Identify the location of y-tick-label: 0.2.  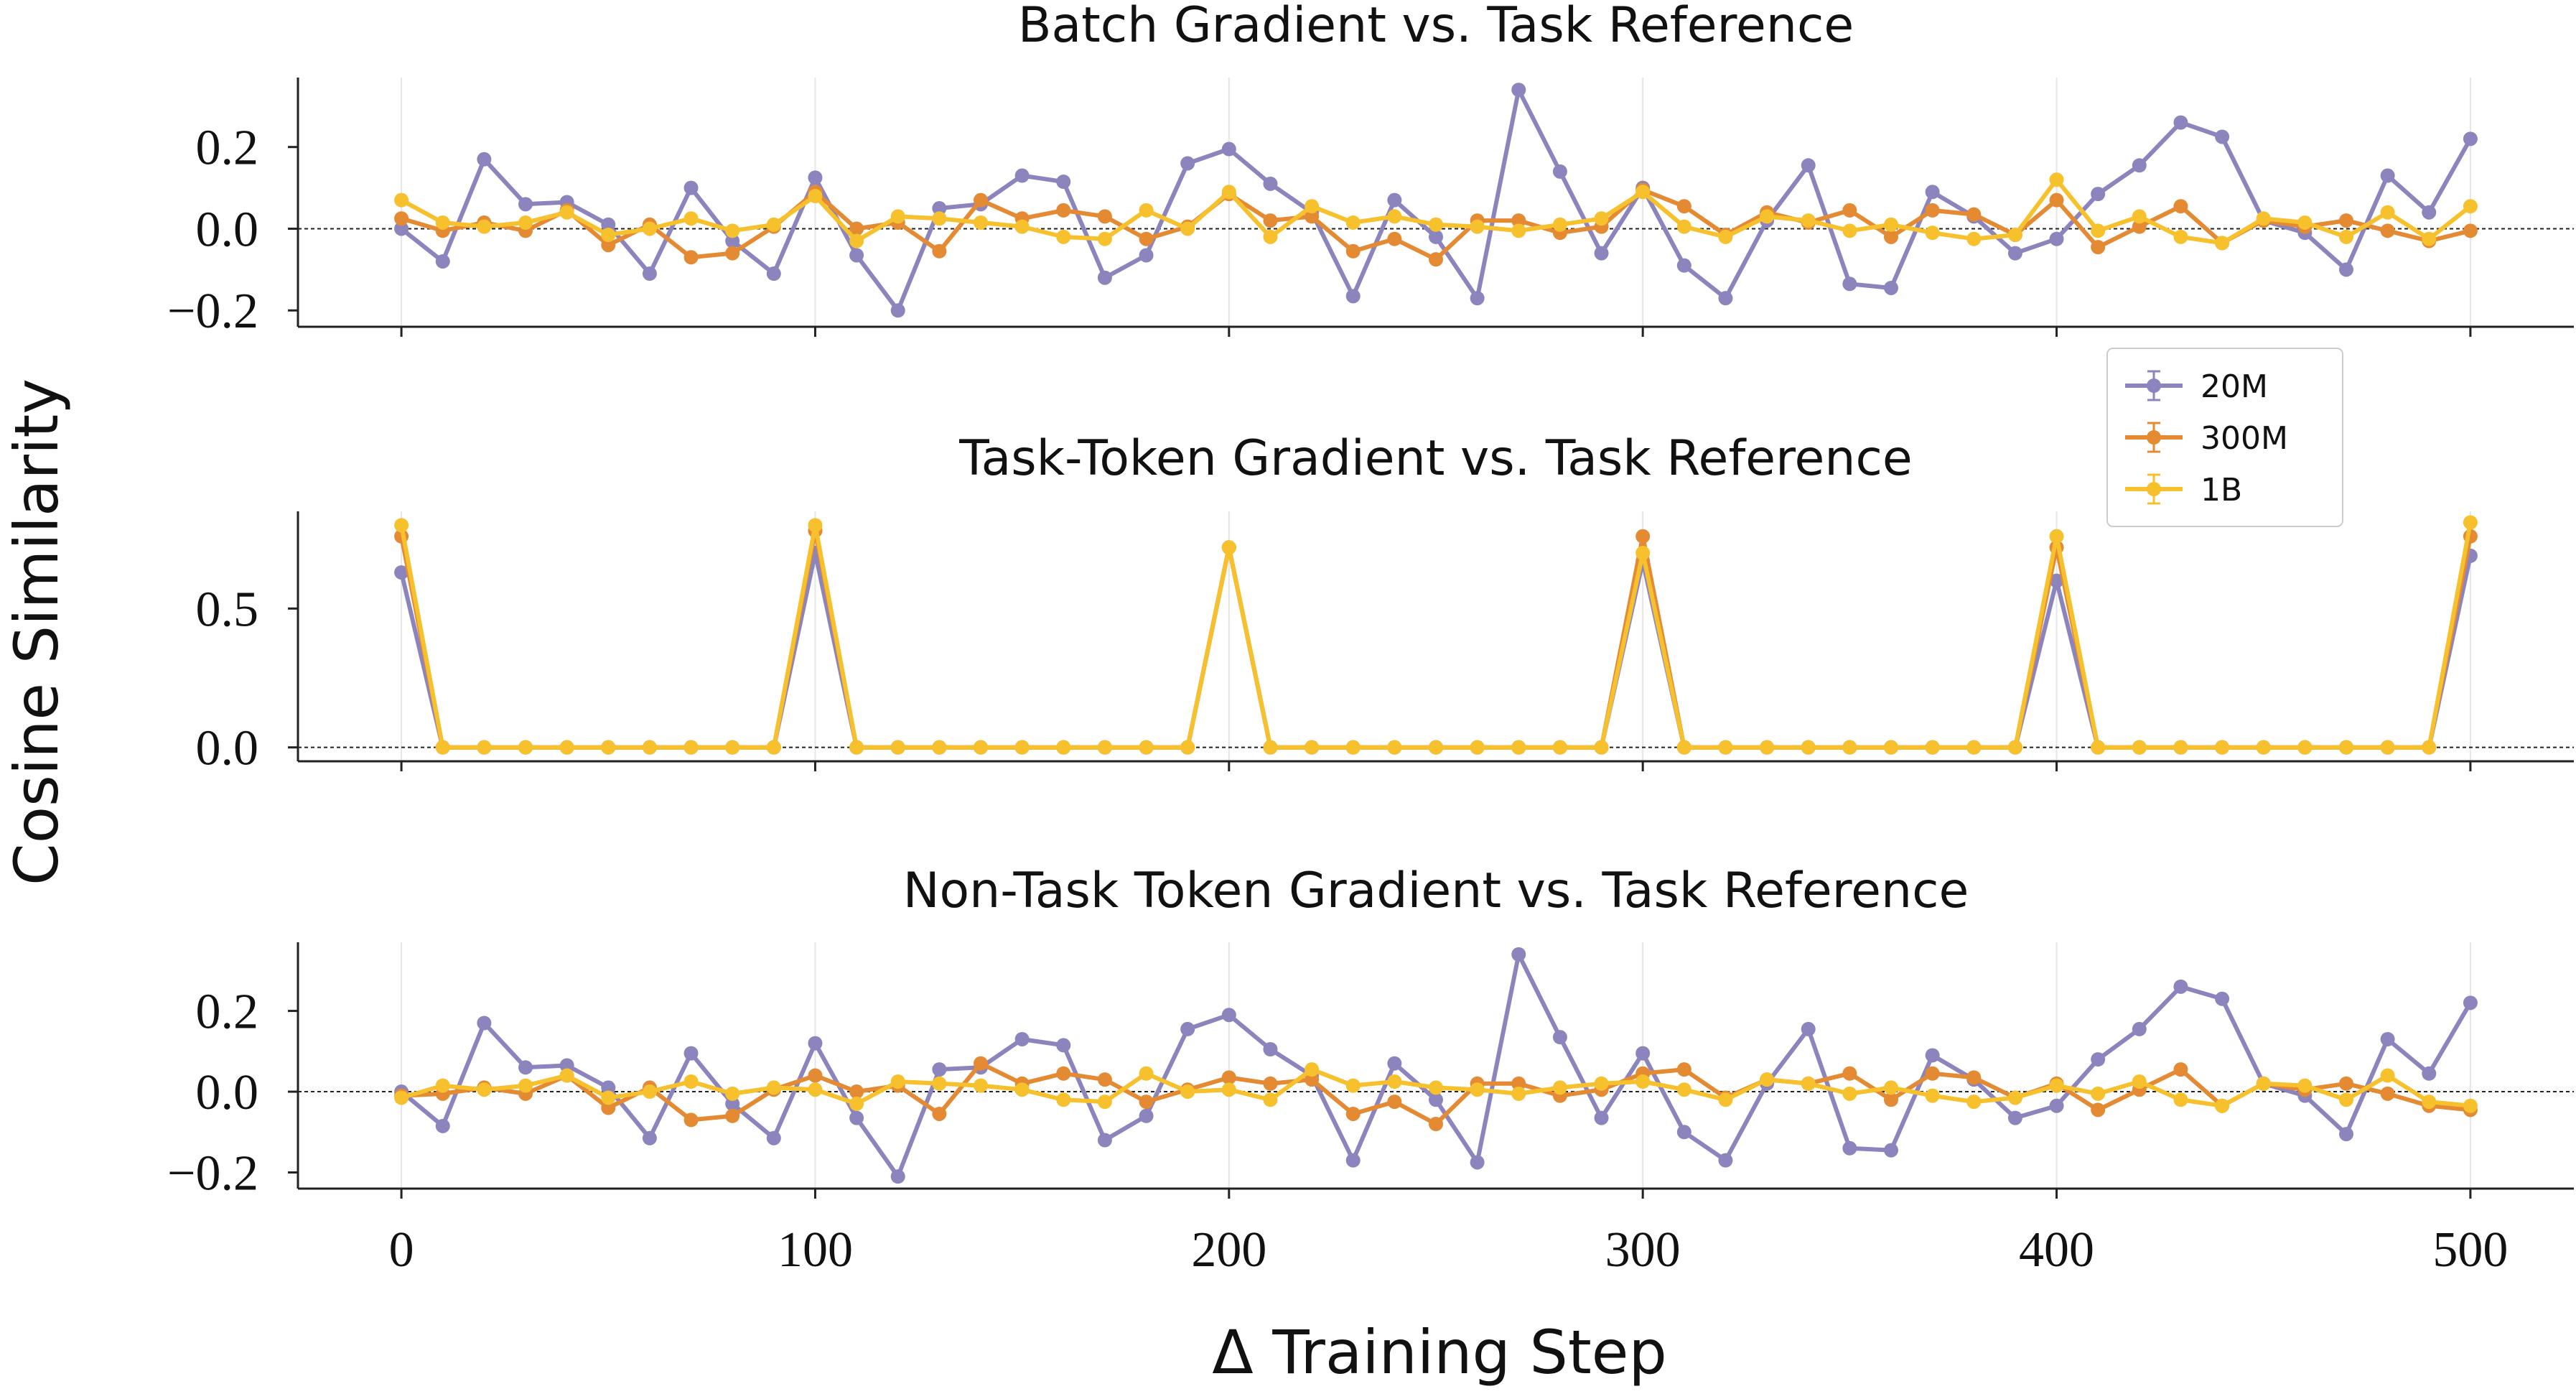
(227, 148).